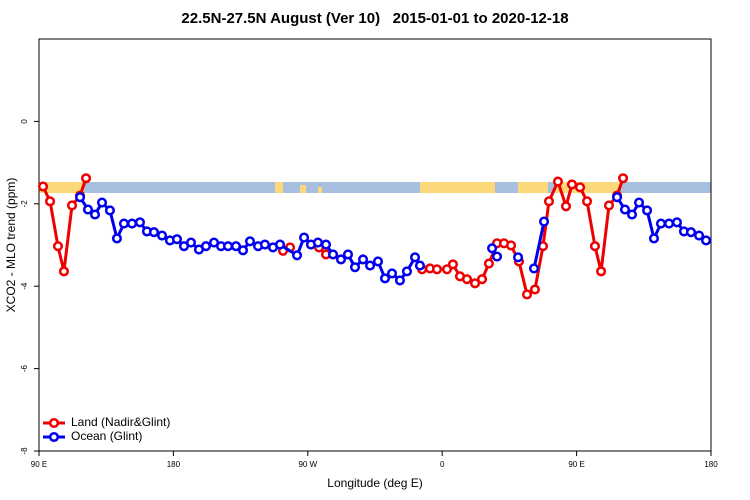 The image size is (750, 500). I want to click on x-axis-label: Longitude (deg E), so click(374, 483).